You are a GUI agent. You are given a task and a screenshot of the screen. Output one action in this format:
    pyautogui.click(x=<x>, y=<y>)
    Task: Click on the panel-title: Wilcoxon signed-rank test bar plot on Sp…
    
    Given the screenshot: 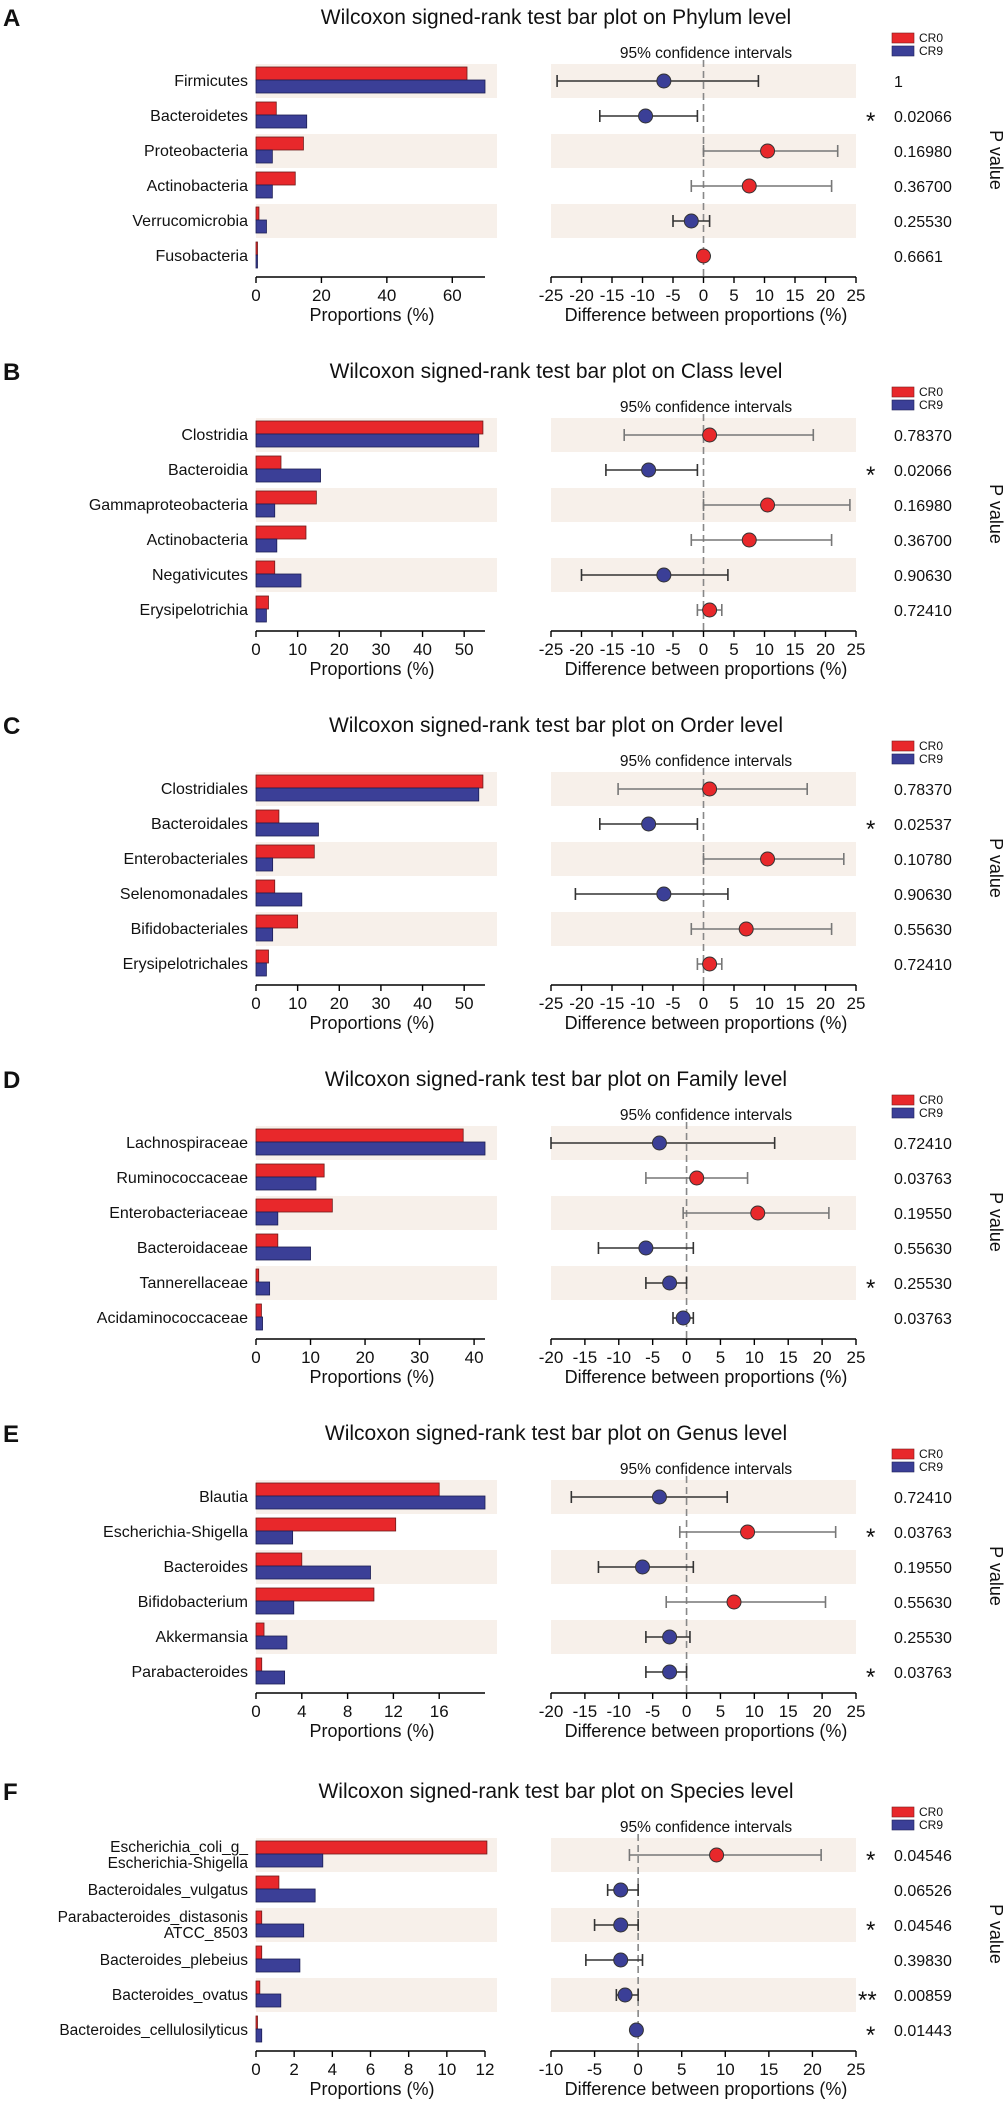 What is the action you would take?
    pyautogui.click(x=555, y=1791)
    